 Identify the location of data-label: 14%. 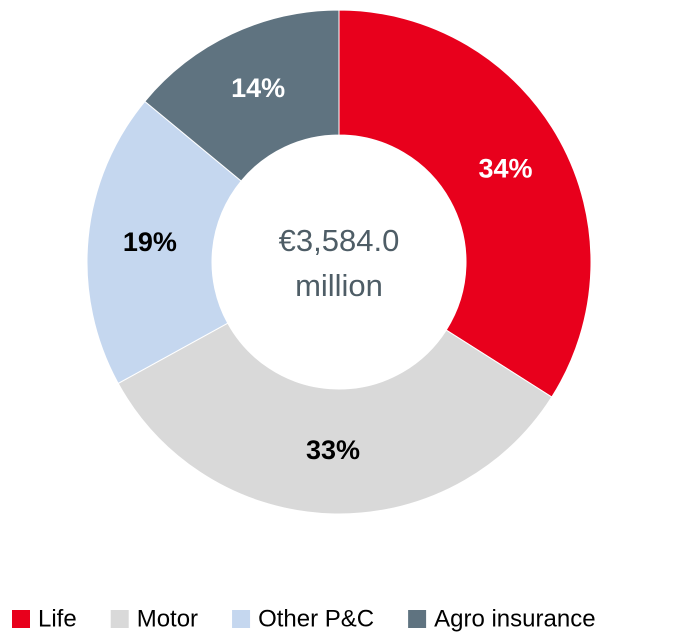
(258, 88).